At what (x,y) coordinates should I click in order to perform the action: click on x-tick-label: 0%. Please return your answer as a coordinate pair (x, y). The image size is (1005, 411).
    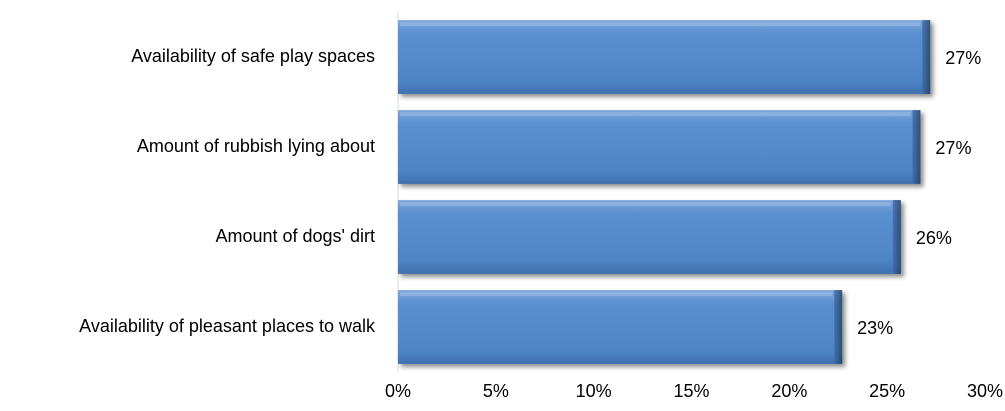
    Looking at the image, I should click on (398, 391).